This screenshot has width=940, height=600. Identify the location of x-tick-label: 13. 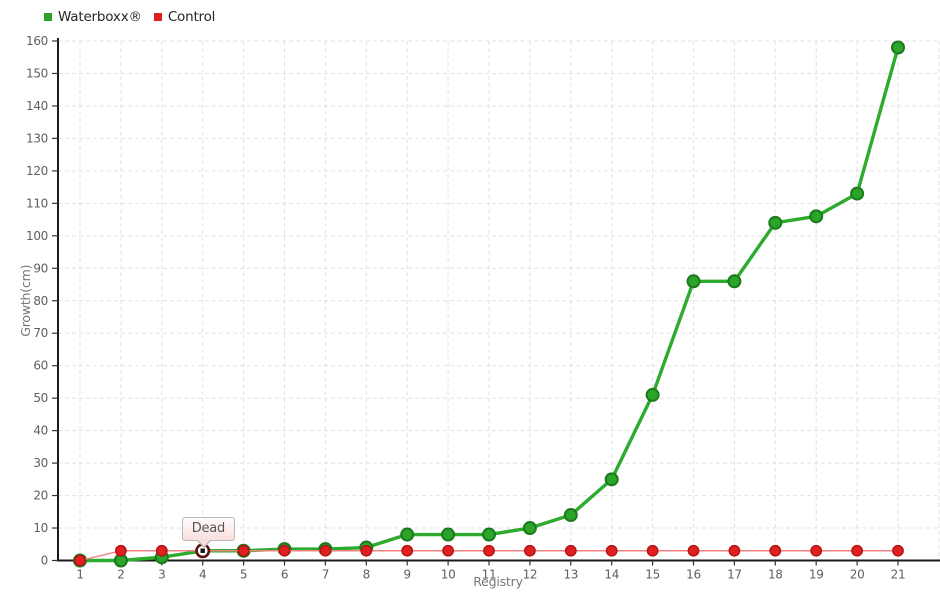
(570, 575).